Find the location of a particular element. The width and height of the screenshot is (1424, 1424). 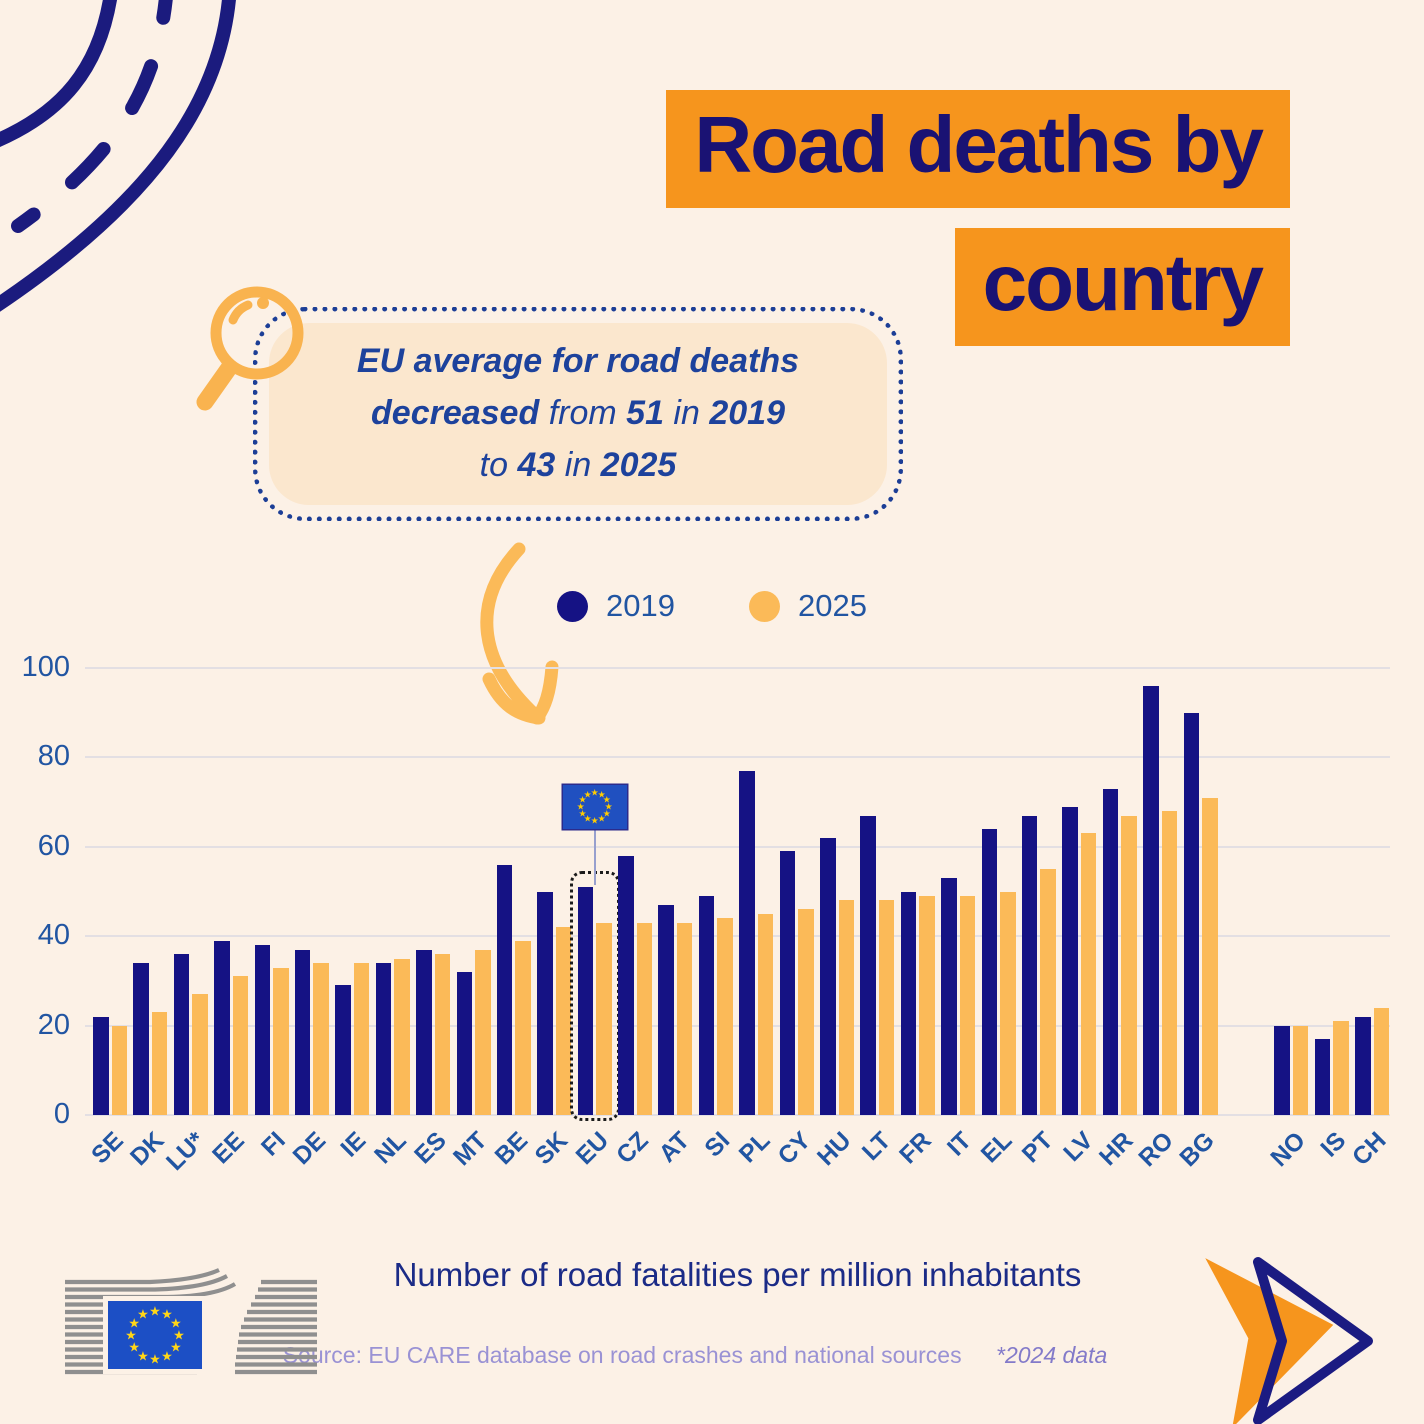

xlabel-lu: LU* is located at coordinates (185, 1151).